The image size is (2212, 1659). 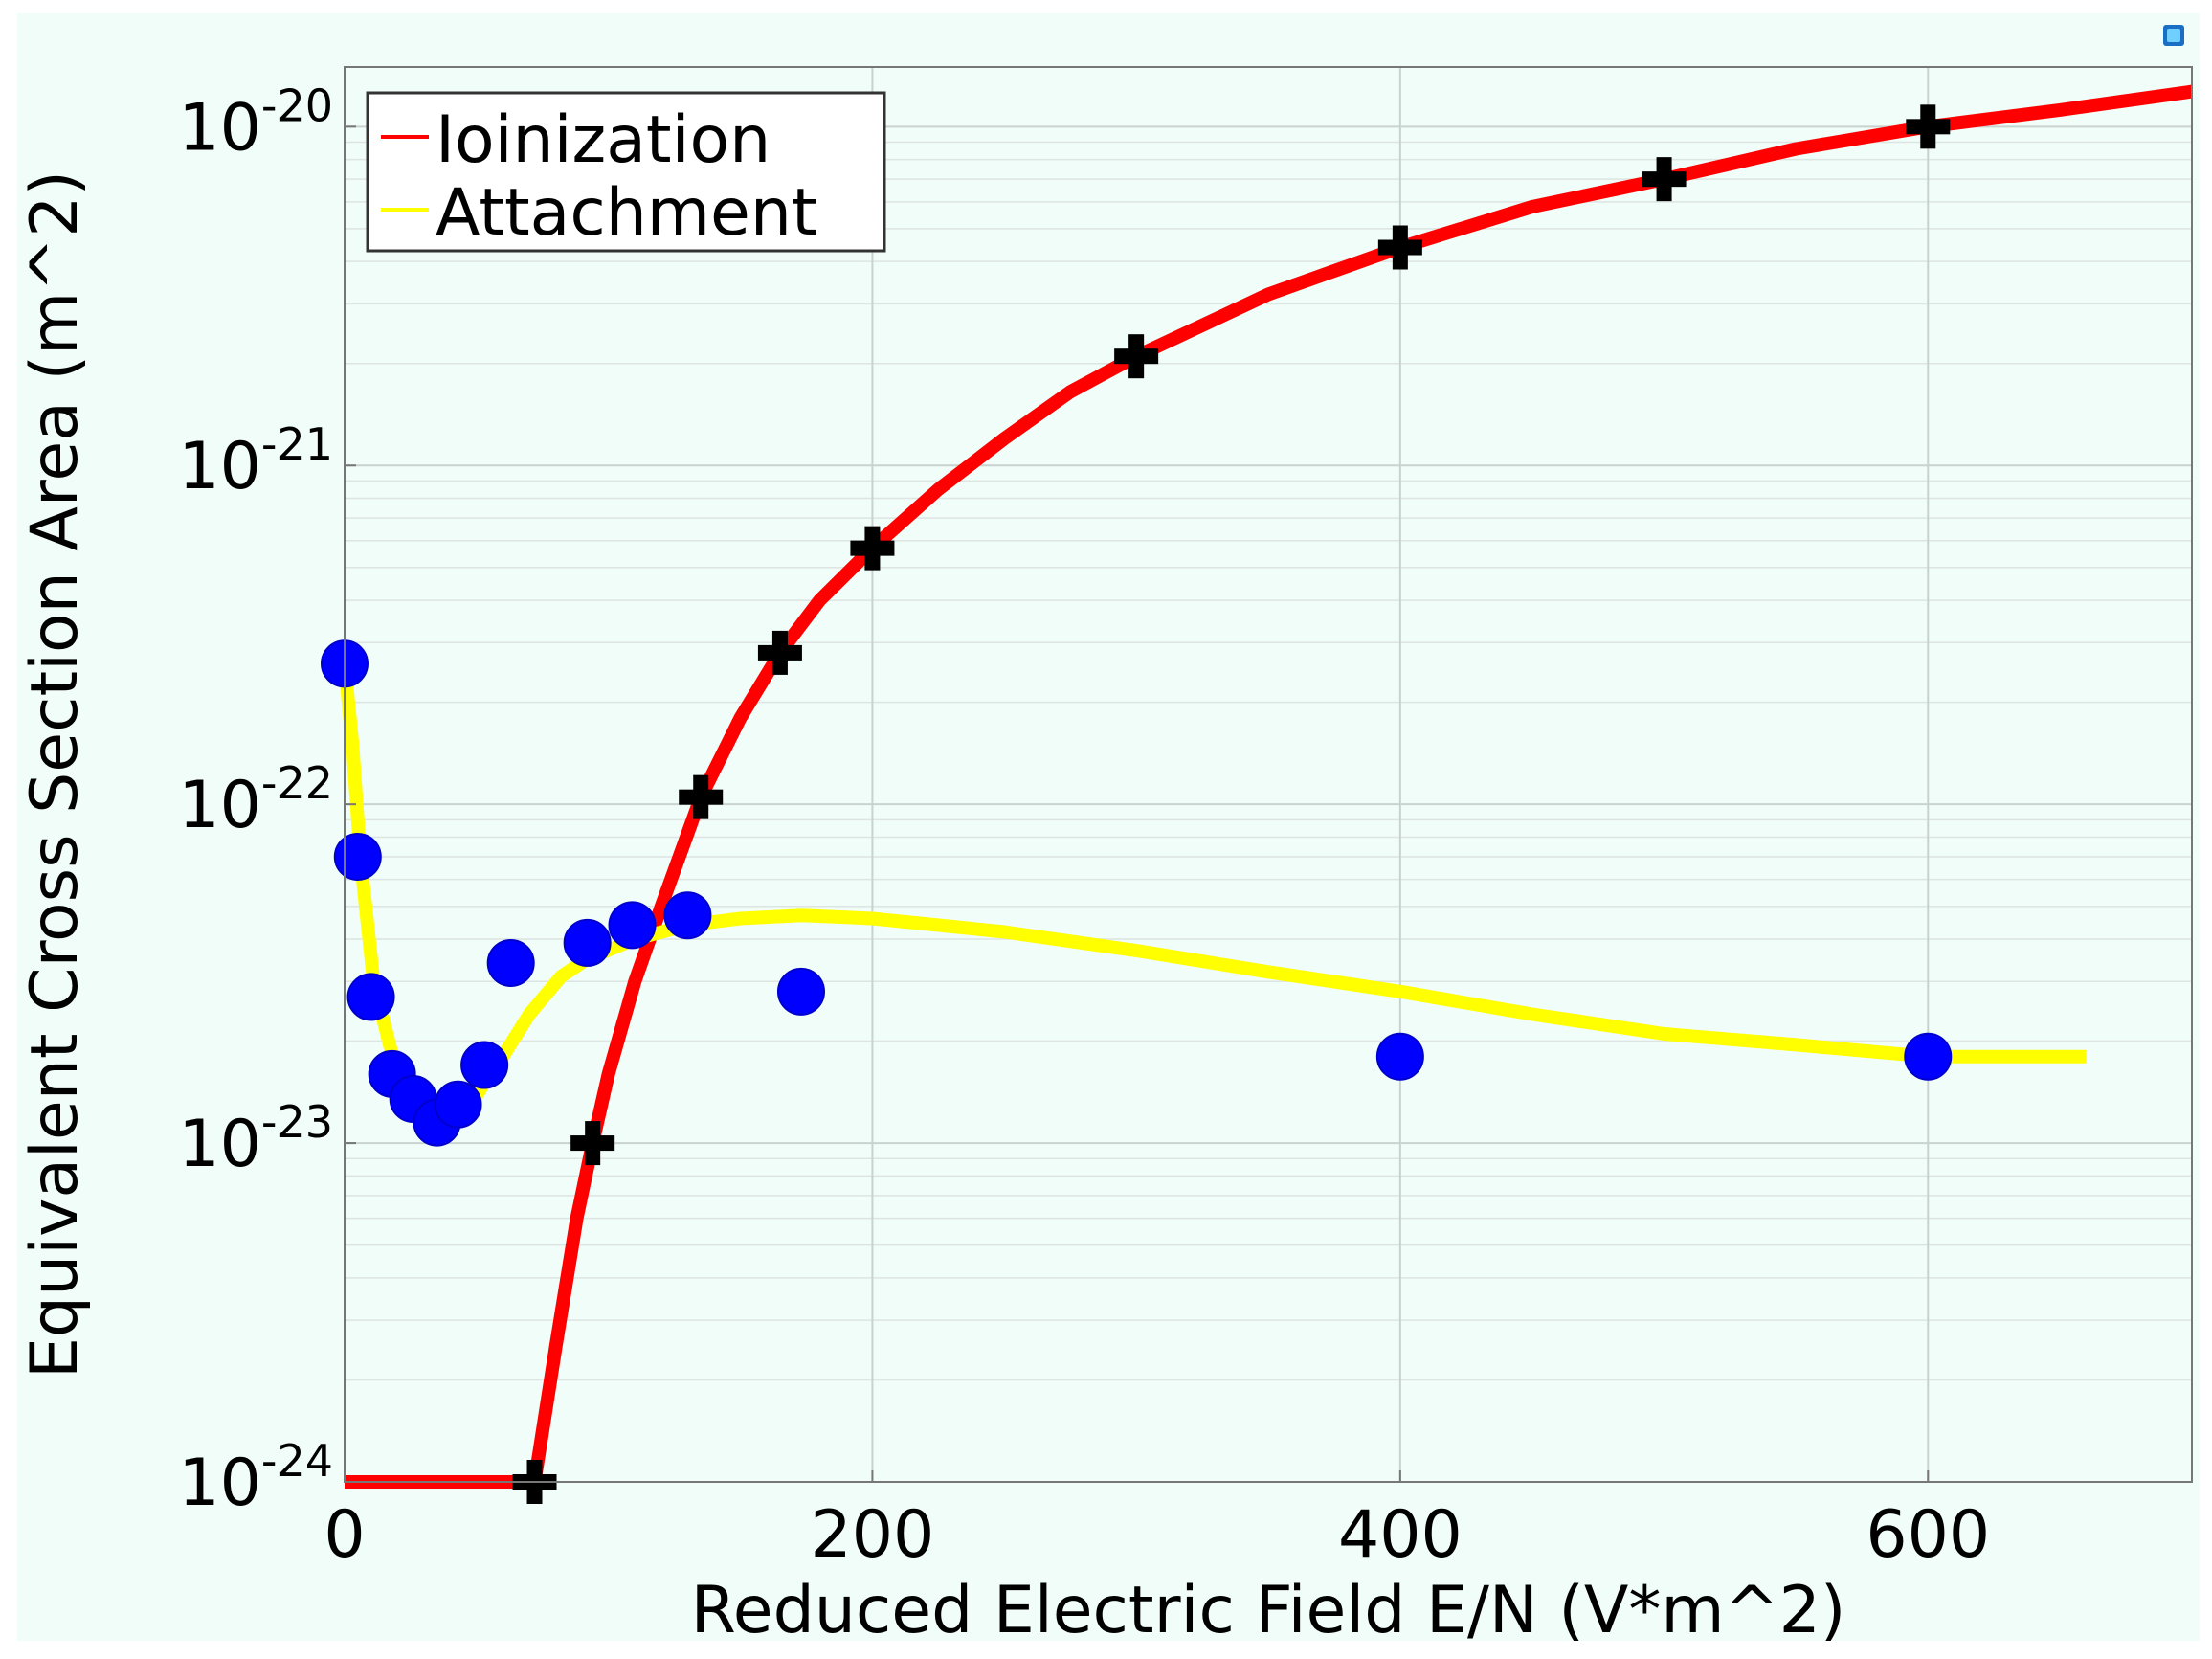 I want to click on y-tick-label: 10-24, so click(x=255, y=1478).